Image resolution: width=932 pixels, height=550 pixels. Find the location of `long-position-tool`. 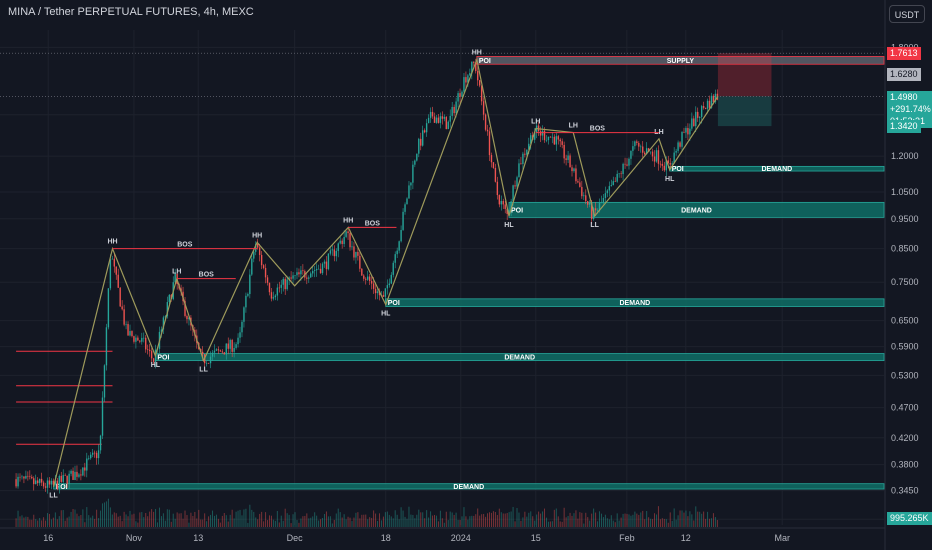

long-position-tool is located at coordinates (744, 90).